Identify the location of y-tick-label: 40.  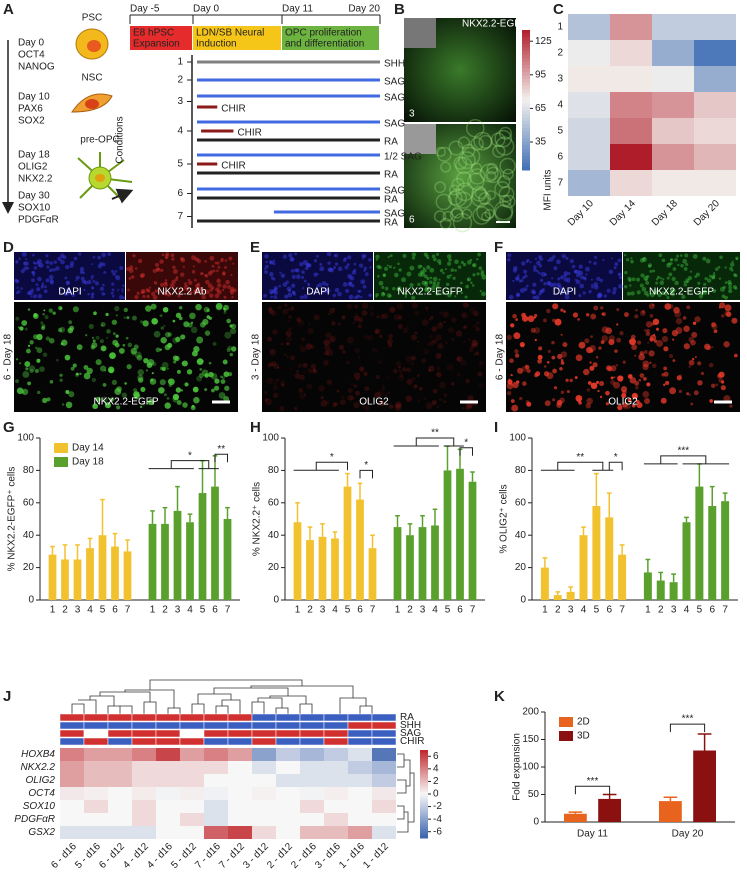
(29, 535).